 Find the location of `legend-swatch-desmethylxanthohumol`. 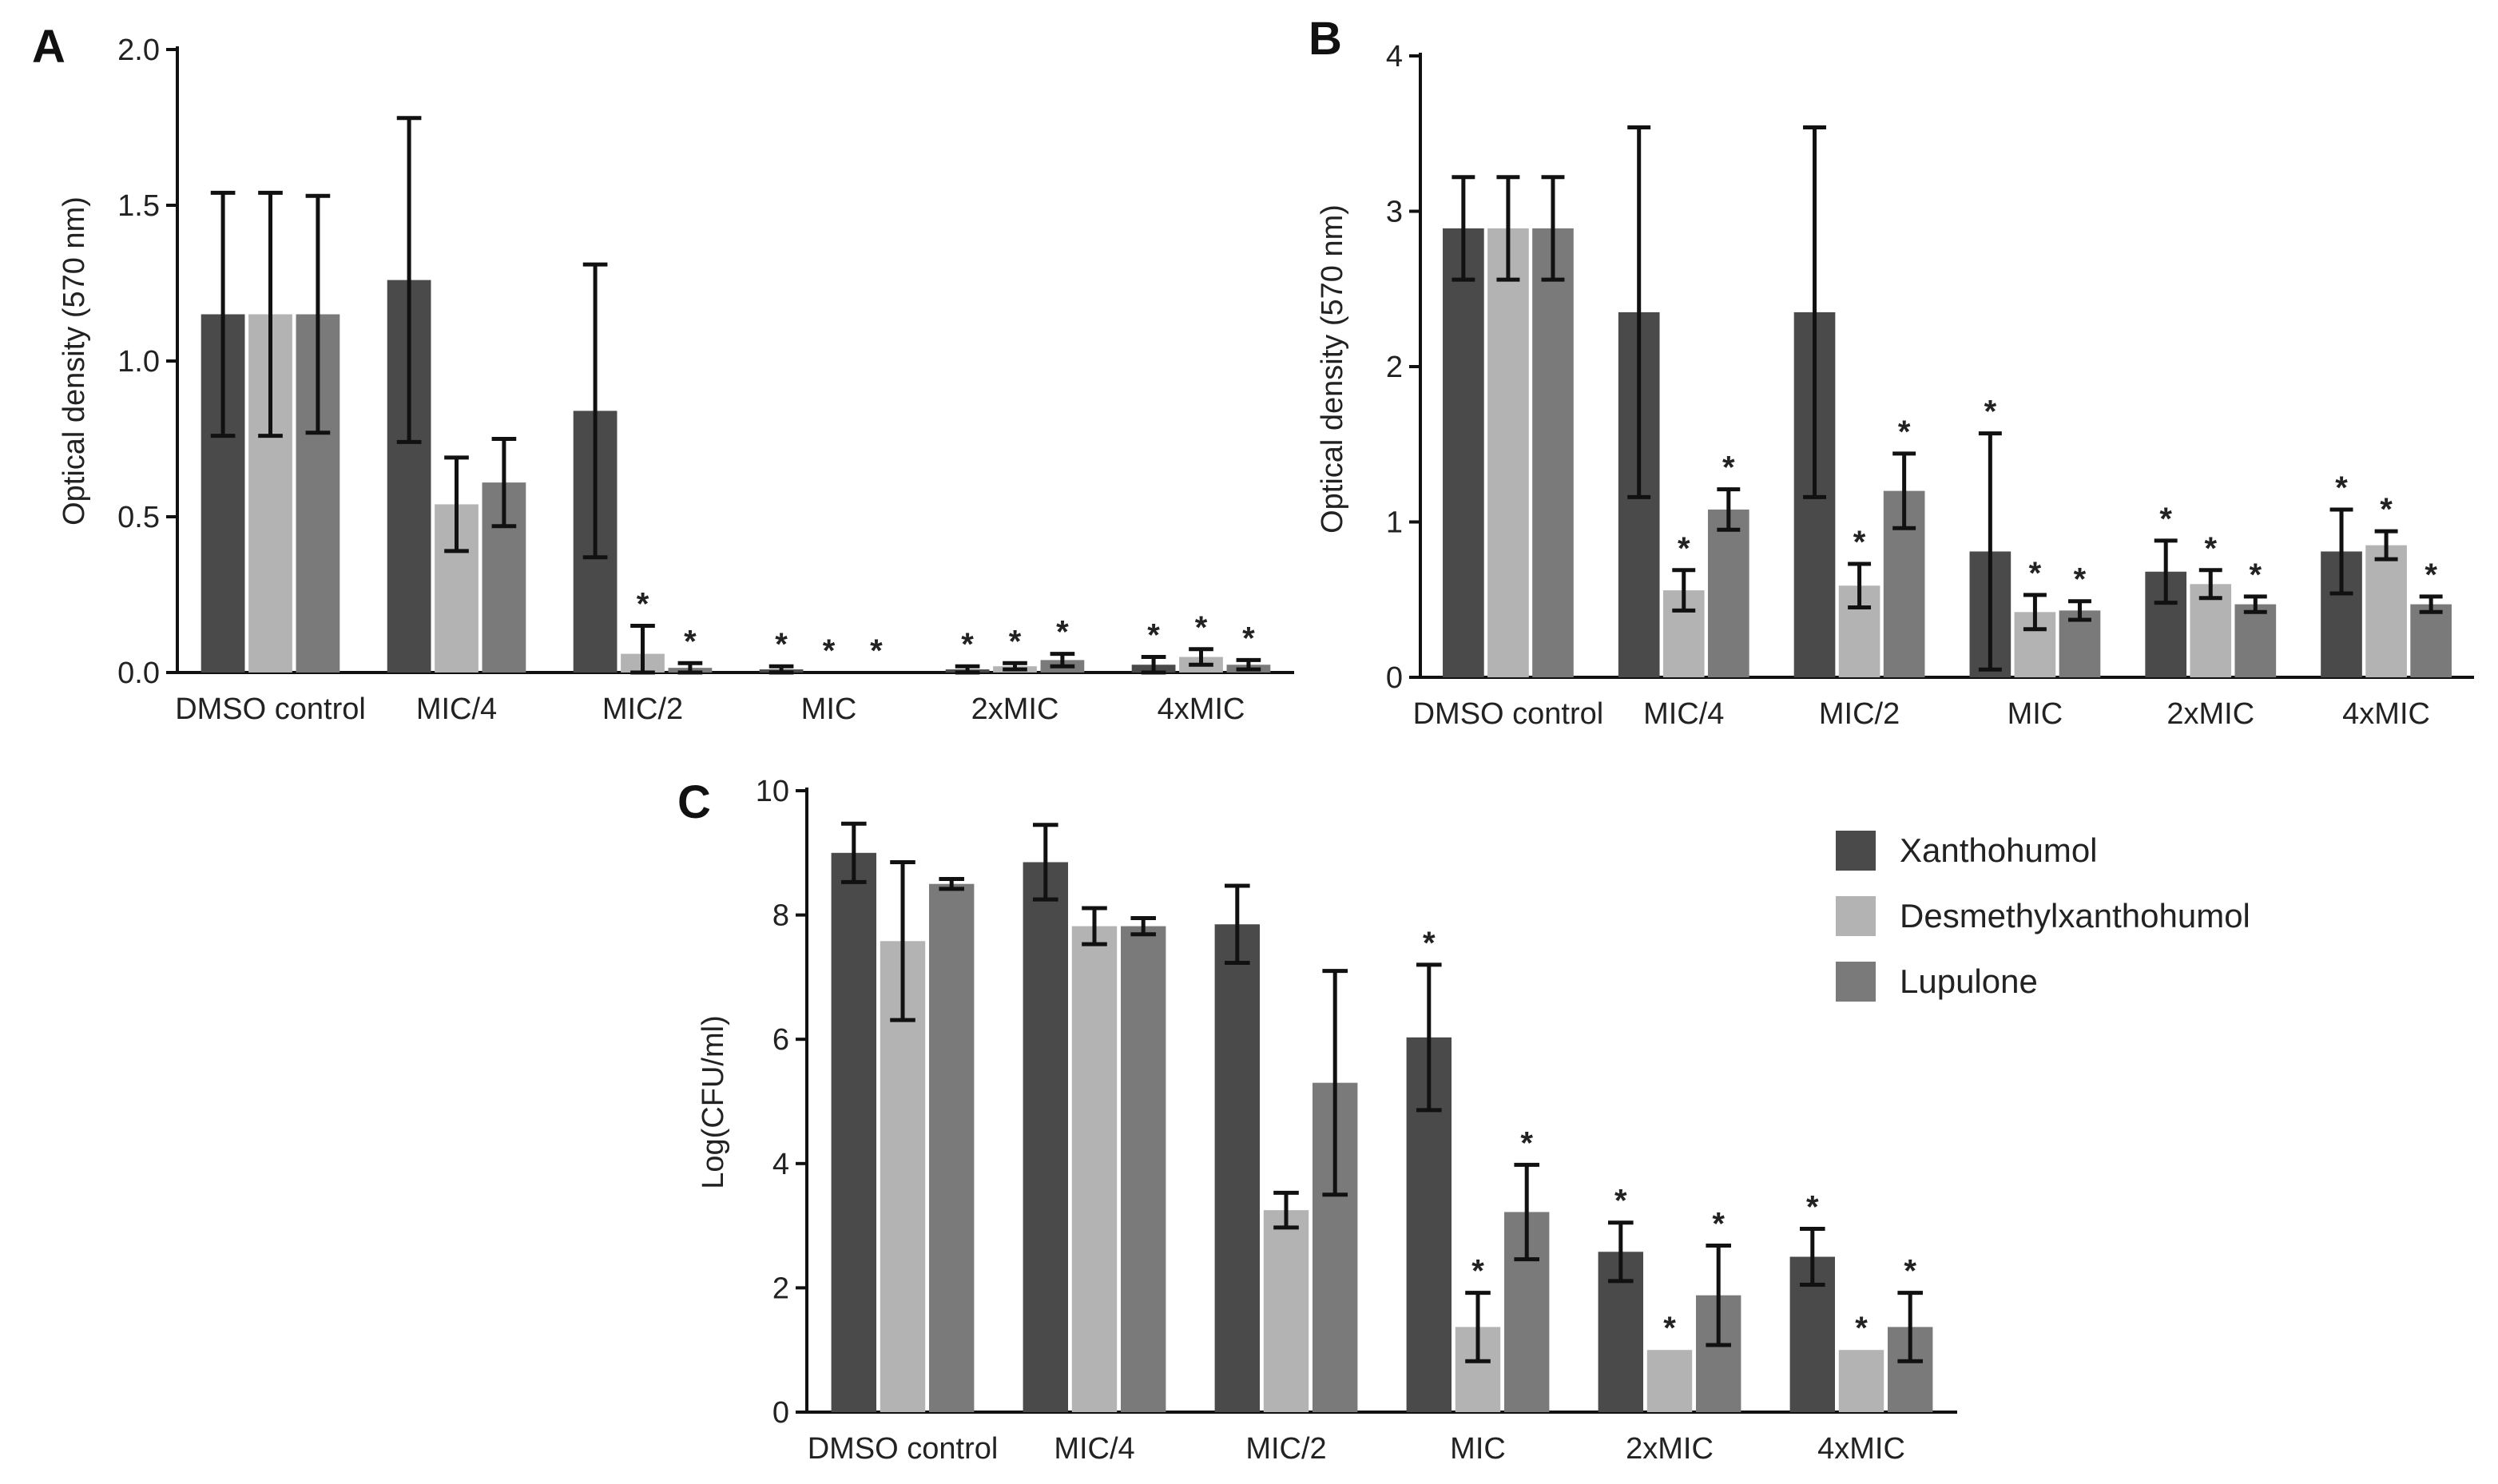

legend-swatch-desmethylxanthohumol is located at coordinates (1856, 916).